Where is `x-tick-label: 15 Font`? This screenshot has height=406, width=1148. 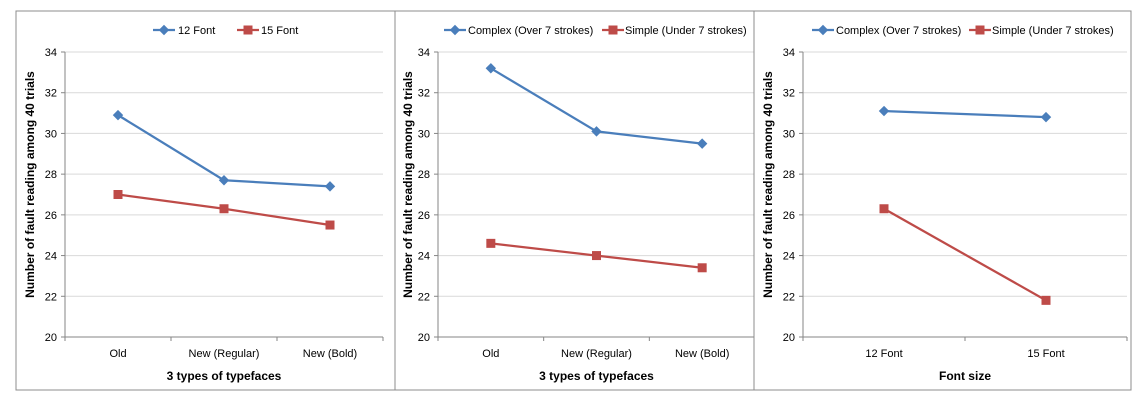
x-tick-label: 15 Font is located at coordinates (1045, 354).